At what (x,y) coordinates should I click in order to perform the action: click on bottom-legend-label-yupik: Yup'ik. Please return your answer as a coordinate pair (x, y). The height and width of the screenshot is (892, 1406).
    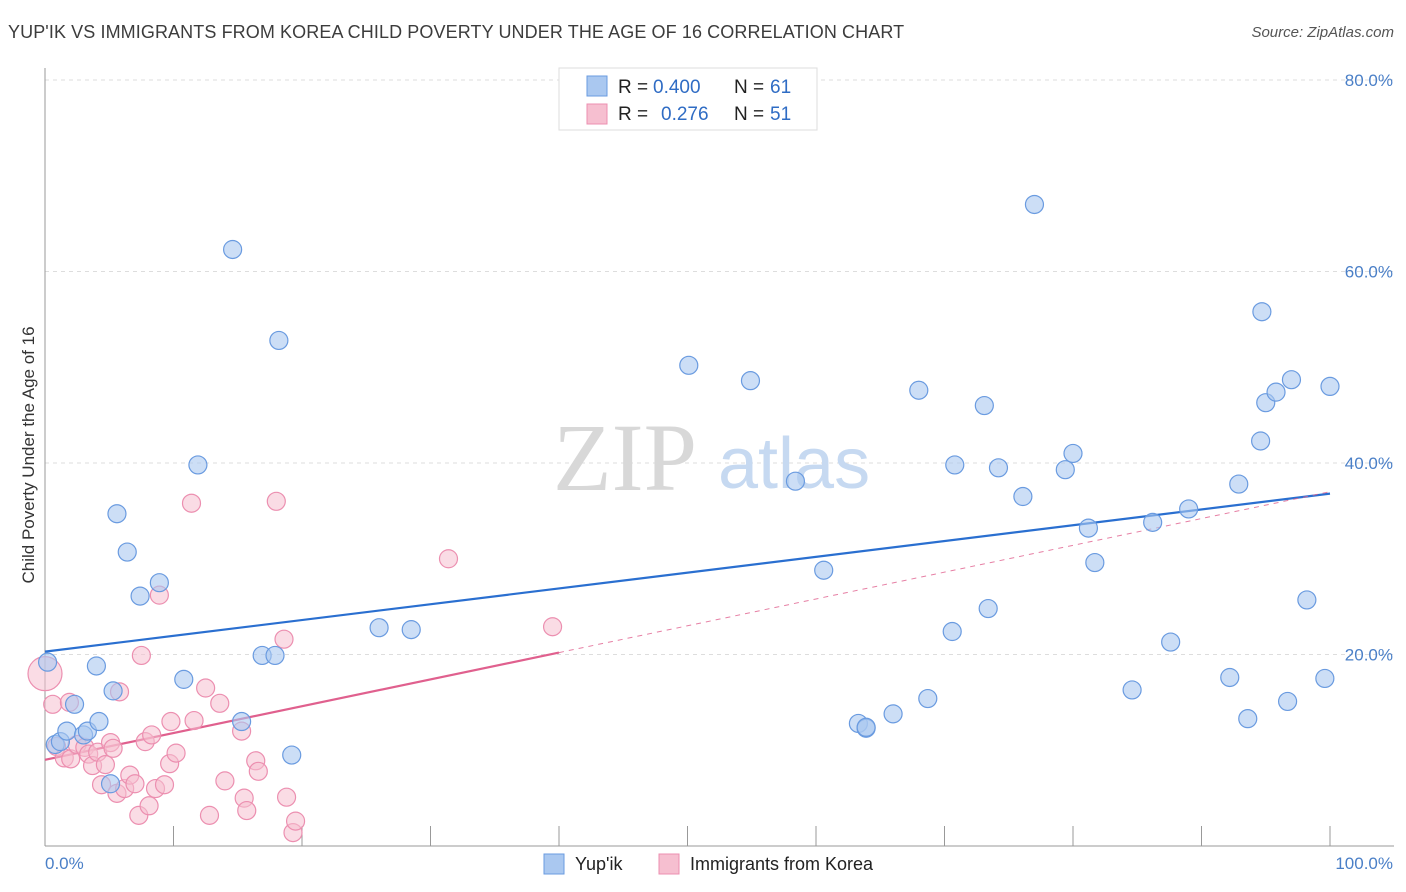
    Looking at the image, I should click on (599, 864).